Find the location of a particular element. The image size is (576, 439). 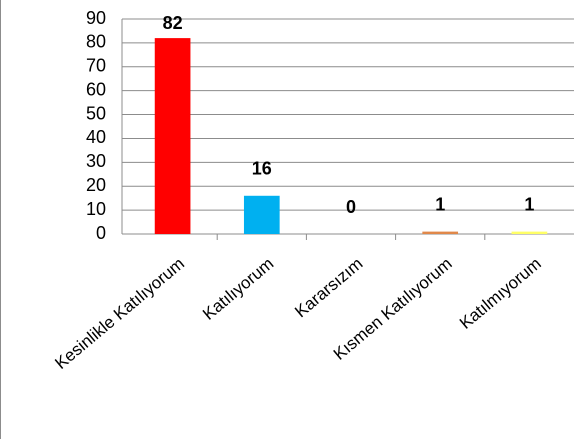

y-tick-label: 70 is located at coordinates (96, 66).